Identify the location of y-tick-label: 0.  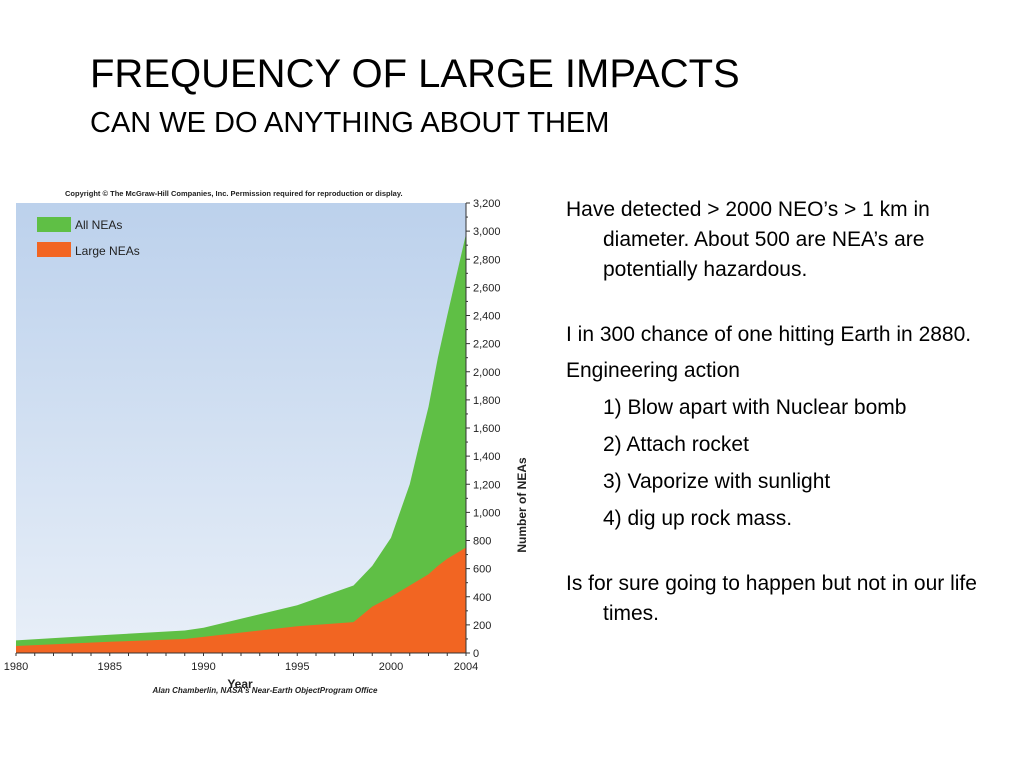
(476, 654).